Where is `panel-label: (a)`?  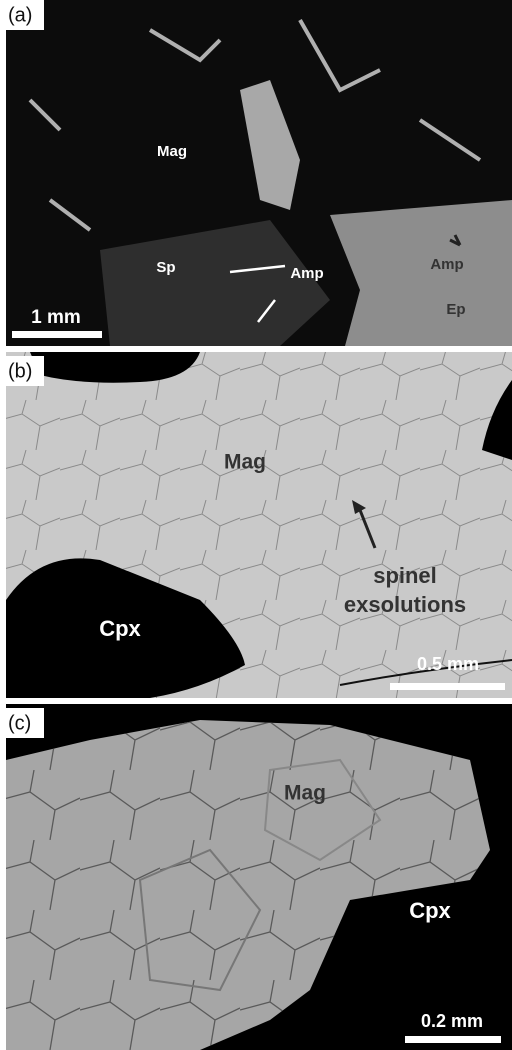
panel-label: (a) is located at coordinates (20, 15).